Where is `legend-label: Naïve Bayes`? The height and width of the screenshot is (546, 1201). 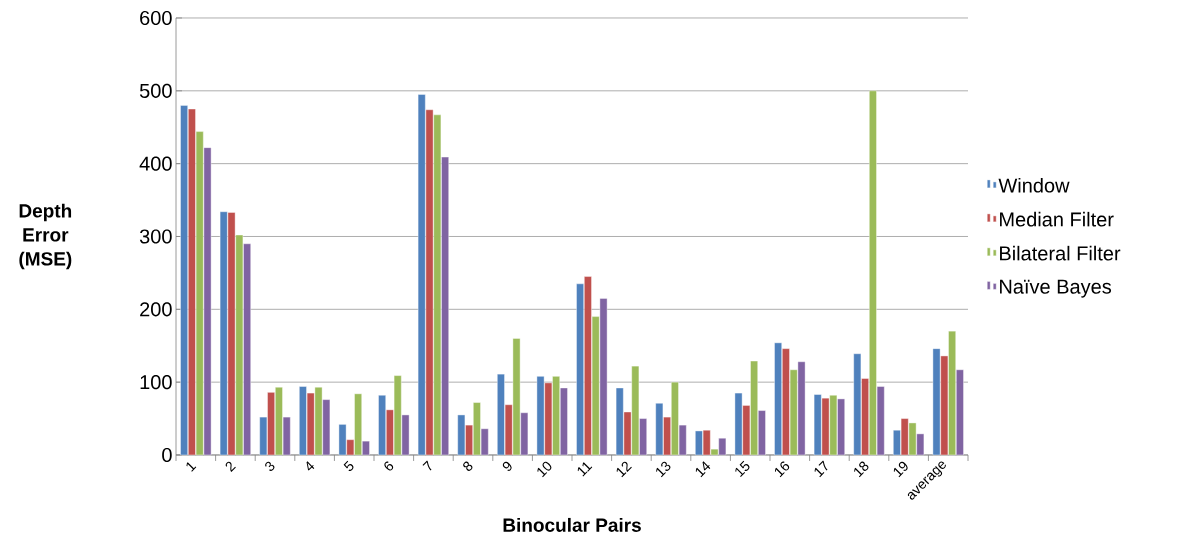 legend-label: Naïve Bayes is located at coordinates (1056, 288).